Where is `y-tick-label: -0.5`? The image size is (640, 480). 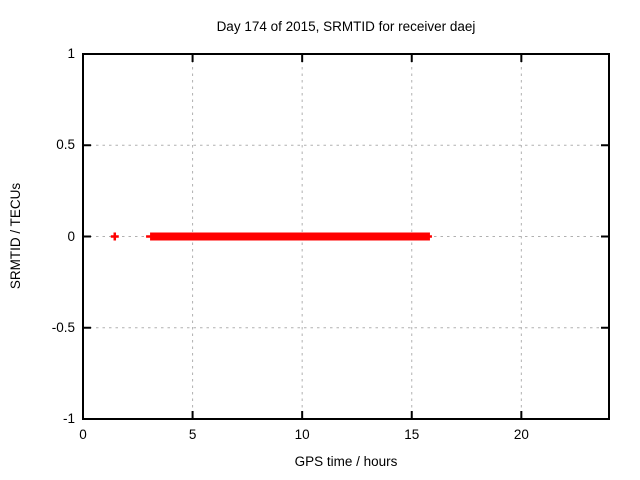
y-tick-label: -0.5 is located at coordinates (63, 327).